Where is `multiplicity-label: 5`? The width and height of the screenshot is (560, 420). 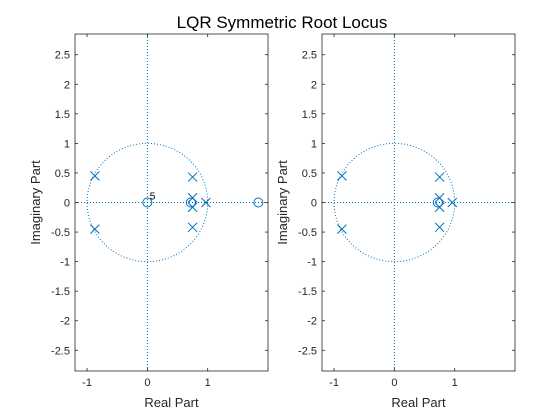 multiplicity-label: 5 is located at coordinates (153, 197).